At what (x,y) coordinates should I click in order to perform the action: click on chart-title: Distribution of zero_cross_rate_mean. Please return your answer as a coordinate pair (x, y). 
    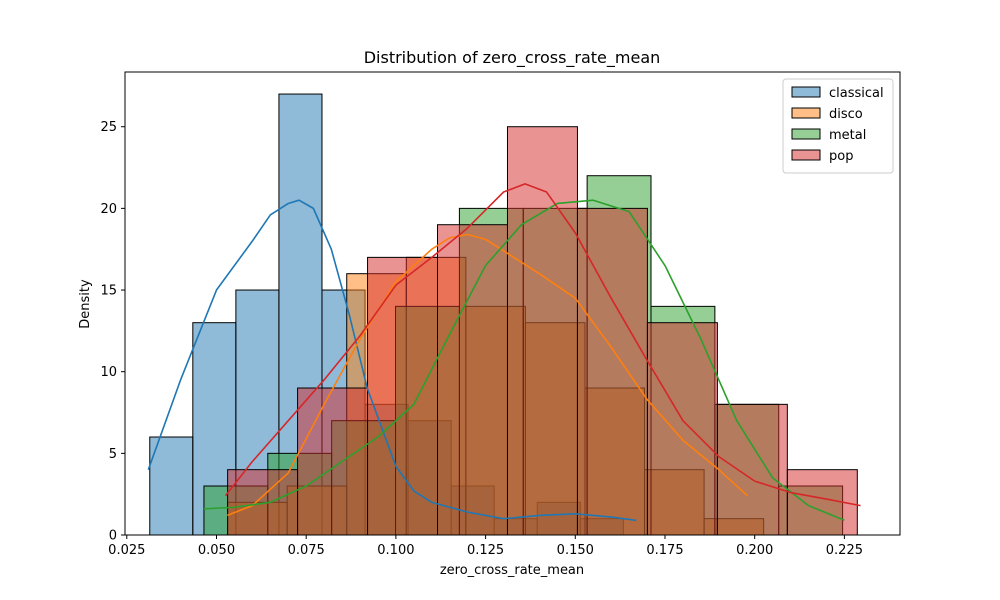
    Looking at the image, I should click on (512, 58).